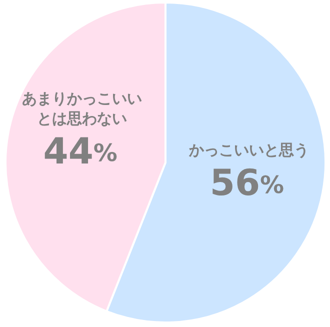 This screenshot has height=327, width=330. What do you see at coordinates (82, 109) in the screenshot?
I see `slice-label: あまりかっこいいとは思わない` at bounding box center [82, 109].